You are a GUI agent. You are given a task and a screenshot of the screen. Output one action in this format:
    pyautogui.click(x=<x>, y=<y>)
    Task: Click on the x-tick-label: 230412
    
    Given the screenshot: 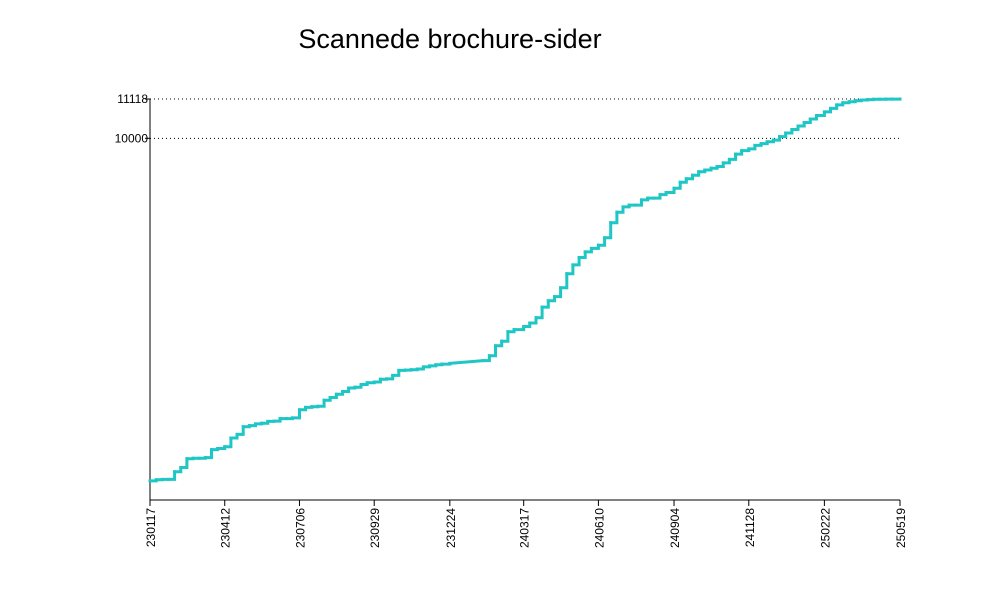 What is the action you would take?
    pyautogui.click(x=226, y=528)
    